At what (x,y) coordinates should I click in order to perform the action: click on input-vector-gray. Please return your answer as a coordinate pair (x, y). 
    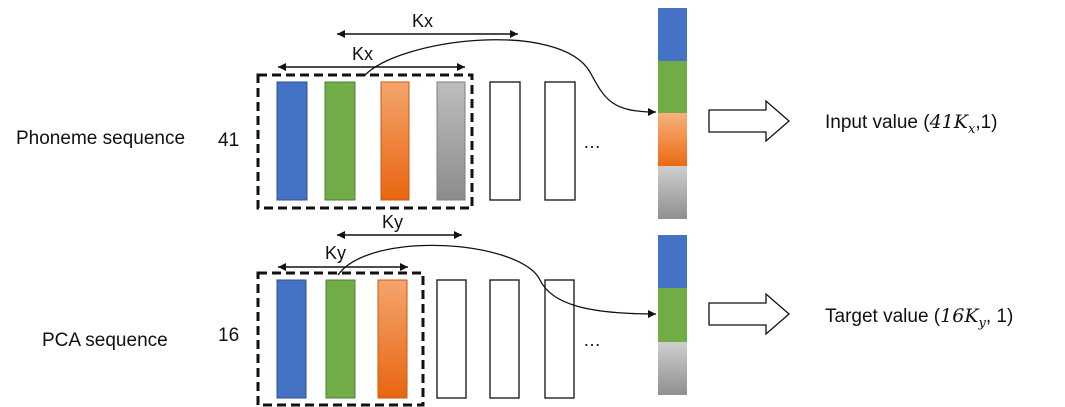
    Looking at the image, I should click on (672, 192).